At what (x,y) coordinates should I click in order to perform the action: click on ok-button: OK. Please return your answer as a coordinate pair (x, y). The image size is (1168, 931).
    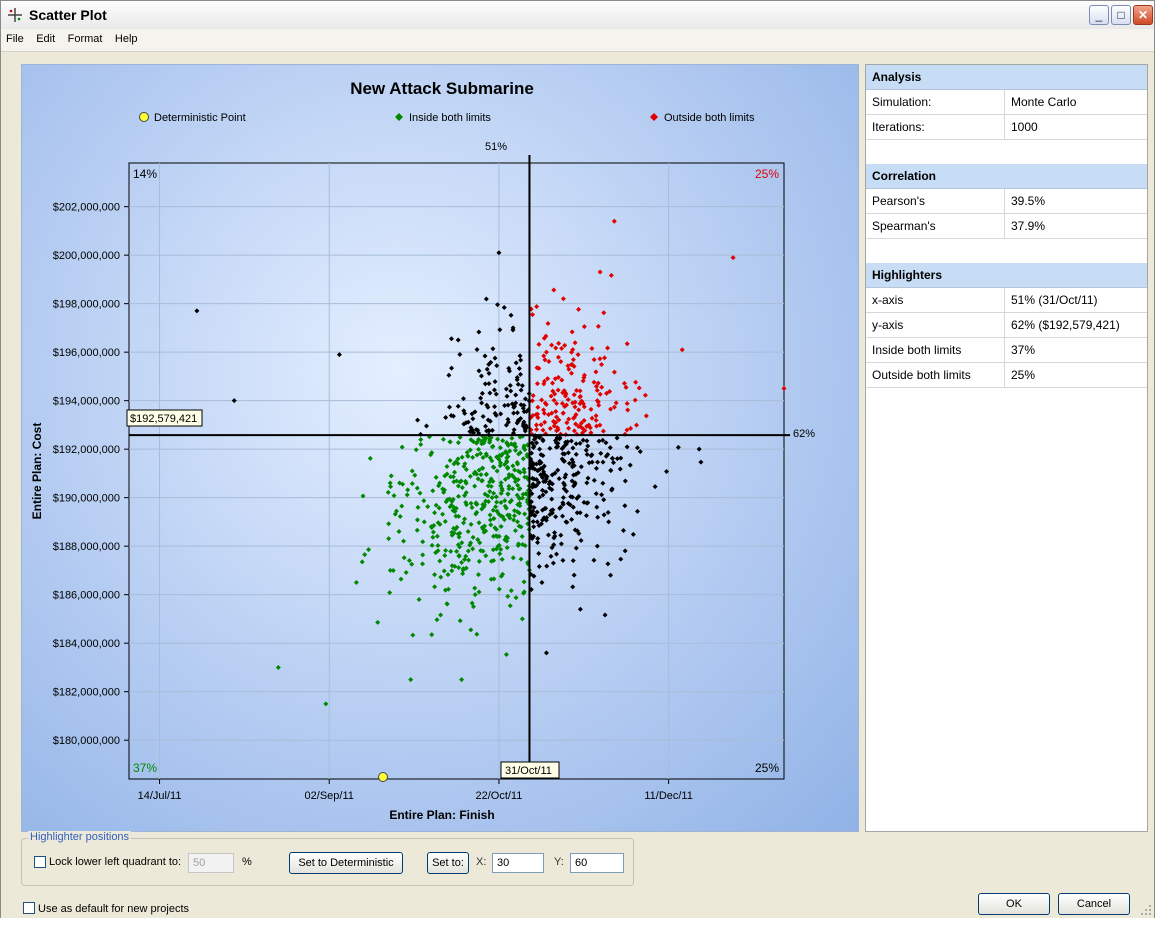
    Looking at the image, I should click on (1014, 904).